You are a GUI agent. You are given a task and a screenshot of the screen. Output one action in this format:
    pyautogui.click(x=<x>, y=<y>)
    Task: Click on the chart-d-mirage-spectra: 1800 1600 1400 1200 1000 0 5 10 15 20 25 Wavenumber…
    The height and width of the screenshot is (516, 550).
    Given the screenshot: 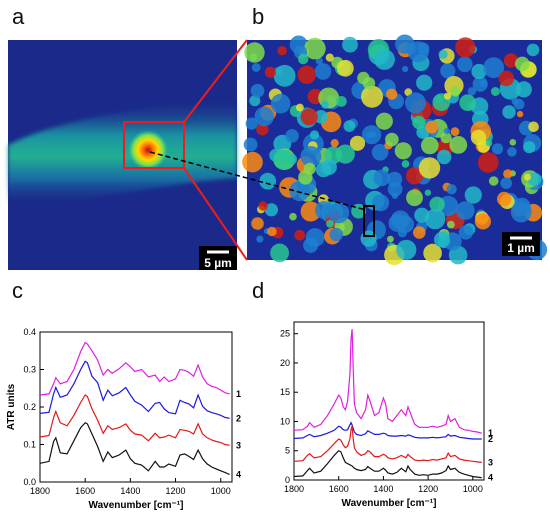 What is the action you would take?
    pyautogui.click(x=381, y=415)
    